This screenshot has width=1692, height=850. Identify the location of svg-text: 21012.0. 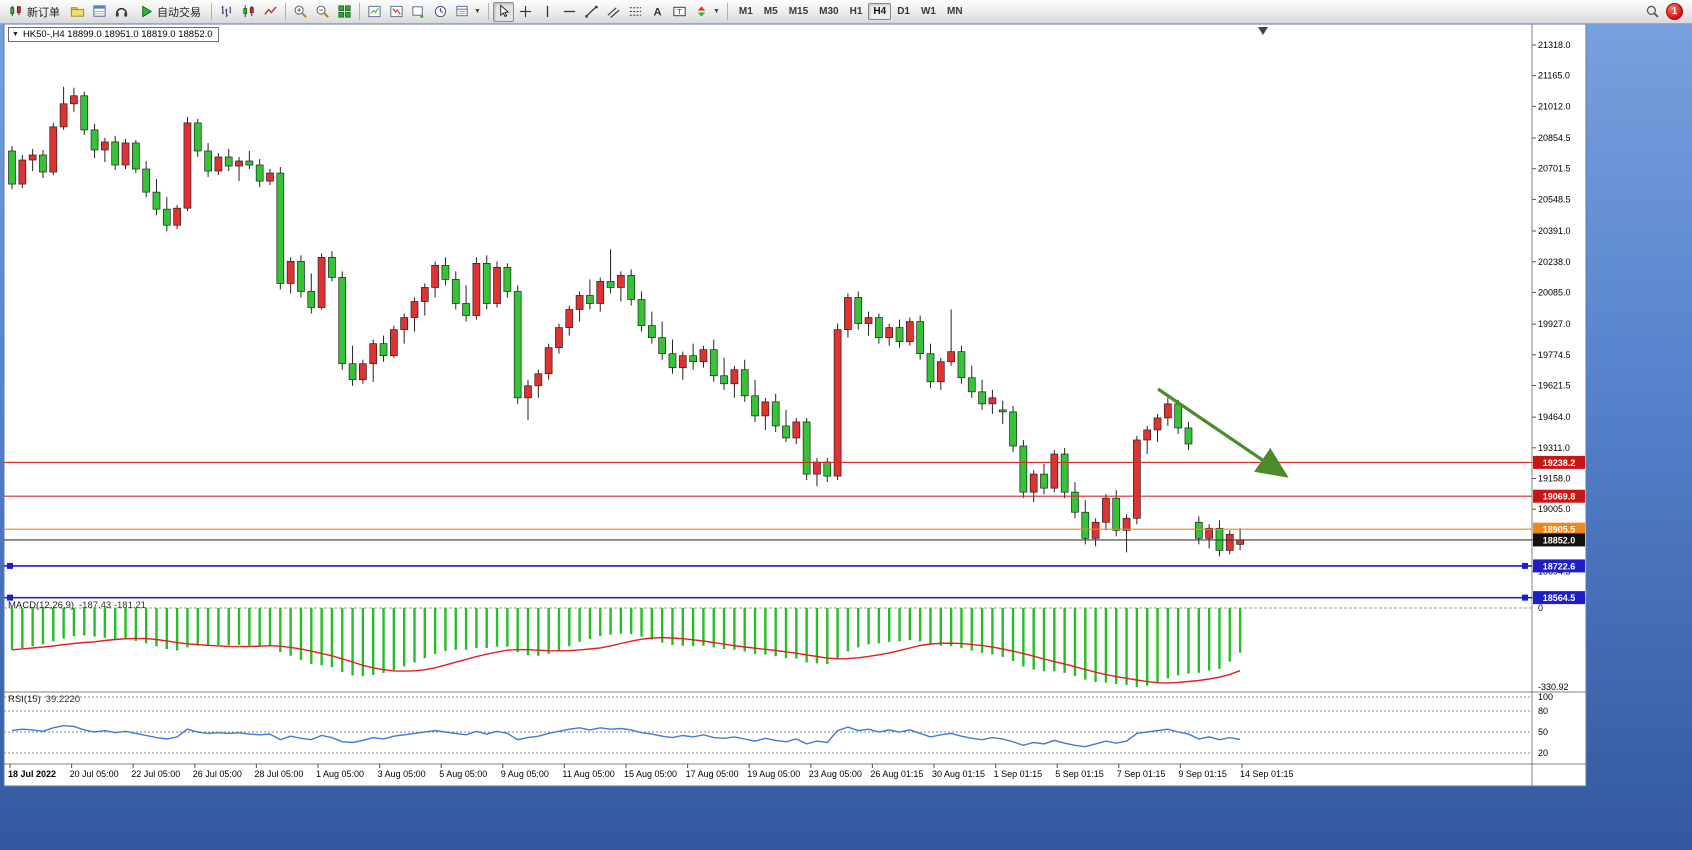
(1554, 106).